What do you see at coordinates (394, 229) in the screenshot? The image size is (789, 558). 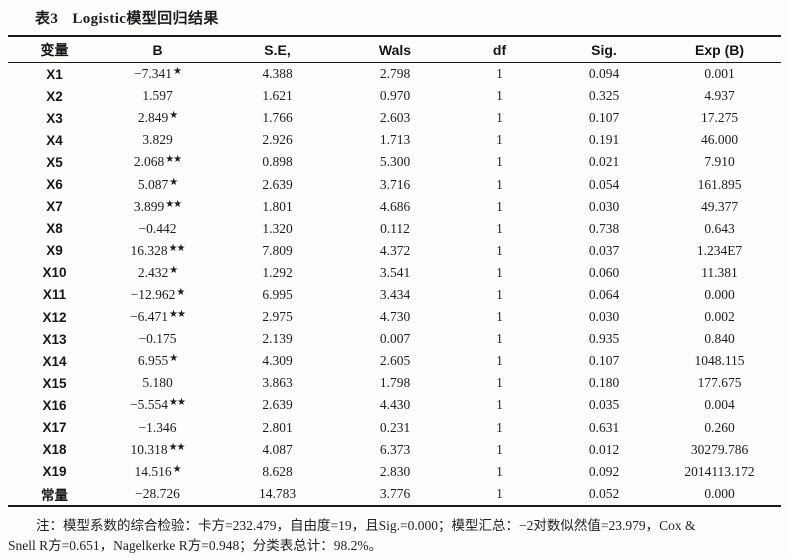 I see `table-row: X8 −0.442 1.320 0.112 1 0.738 0.643` at bounding box center [394, 229].